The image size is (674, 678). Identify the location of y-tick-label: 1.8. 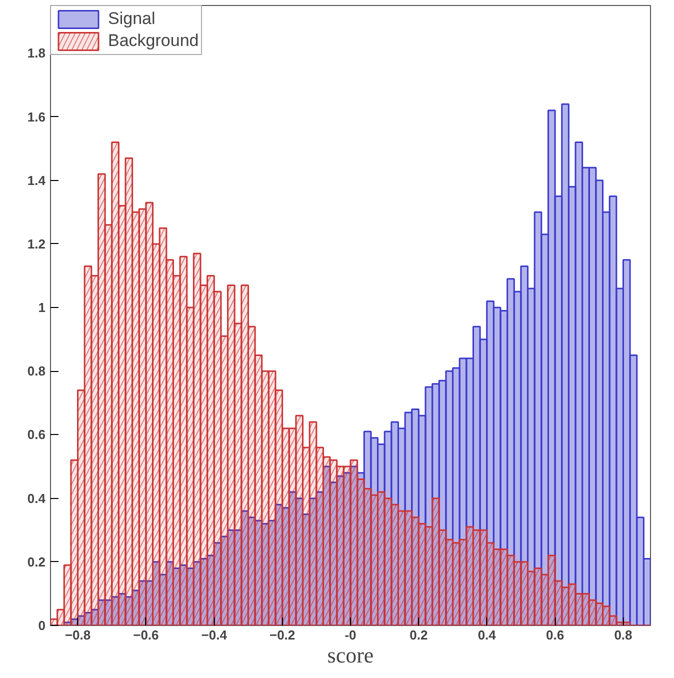
(36, 53).